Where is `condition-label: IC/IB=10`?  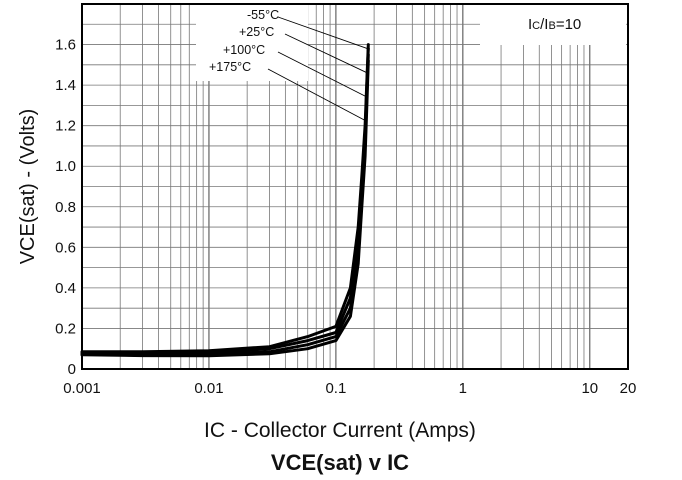
condition-label: IC/IB=10 is located at coordinates (554, 24).